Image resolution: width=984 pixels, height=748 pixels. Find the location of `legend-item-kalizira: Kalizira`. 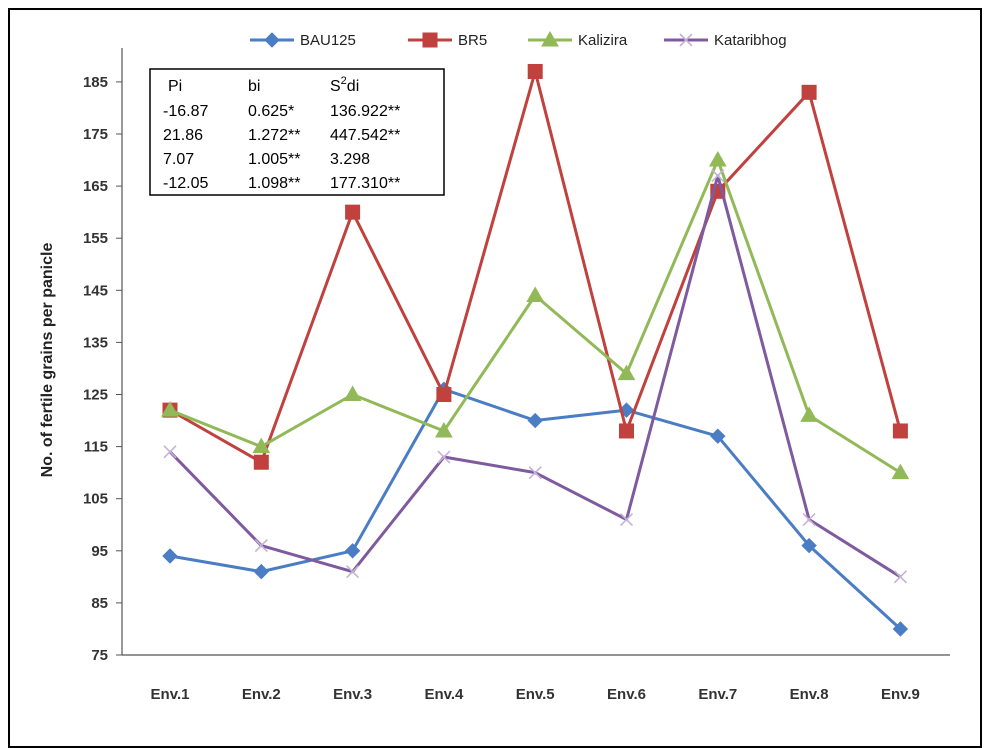

legend-item-kalizira: Kalizira is located at coordinates (578, 39).